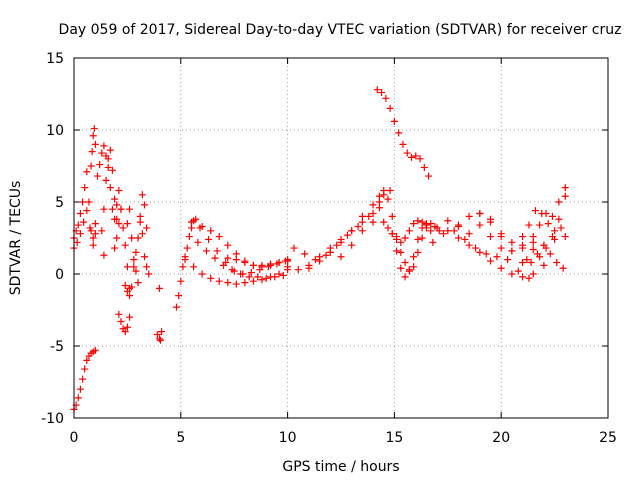 This screenshot has height=480, width=640. Describe the element at coordinates (143, 211) in the screenshot. I see `series-early-h` at that location.